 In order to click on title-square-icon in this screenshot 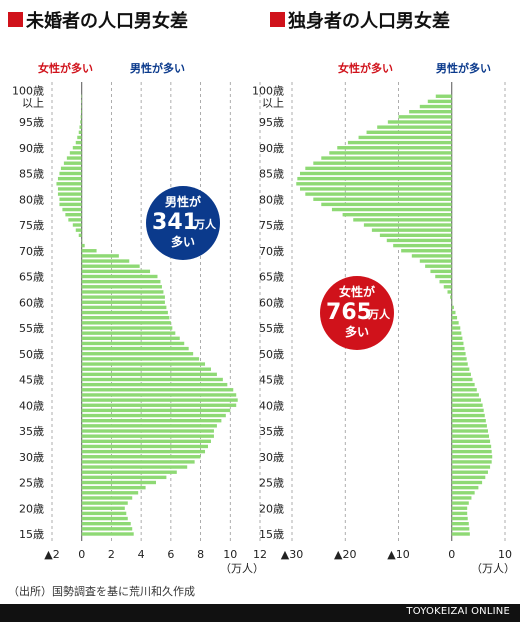, I will do `click(15, 19)`.